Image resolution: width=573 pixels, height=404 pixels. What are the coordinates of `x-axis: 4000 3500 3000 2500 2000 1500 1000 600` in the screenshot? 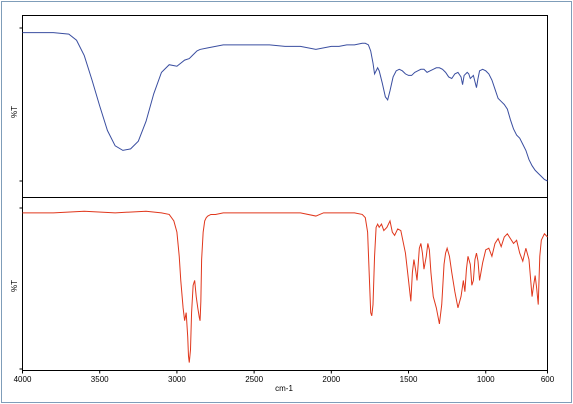 It's located at (284, 377).